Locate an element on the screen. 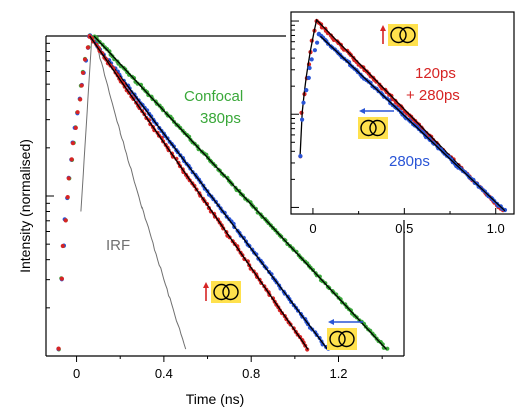 The width and height of the screenshot is (520, 417). inset-blue-condition-icon-box is located at coordinates (373, 128).